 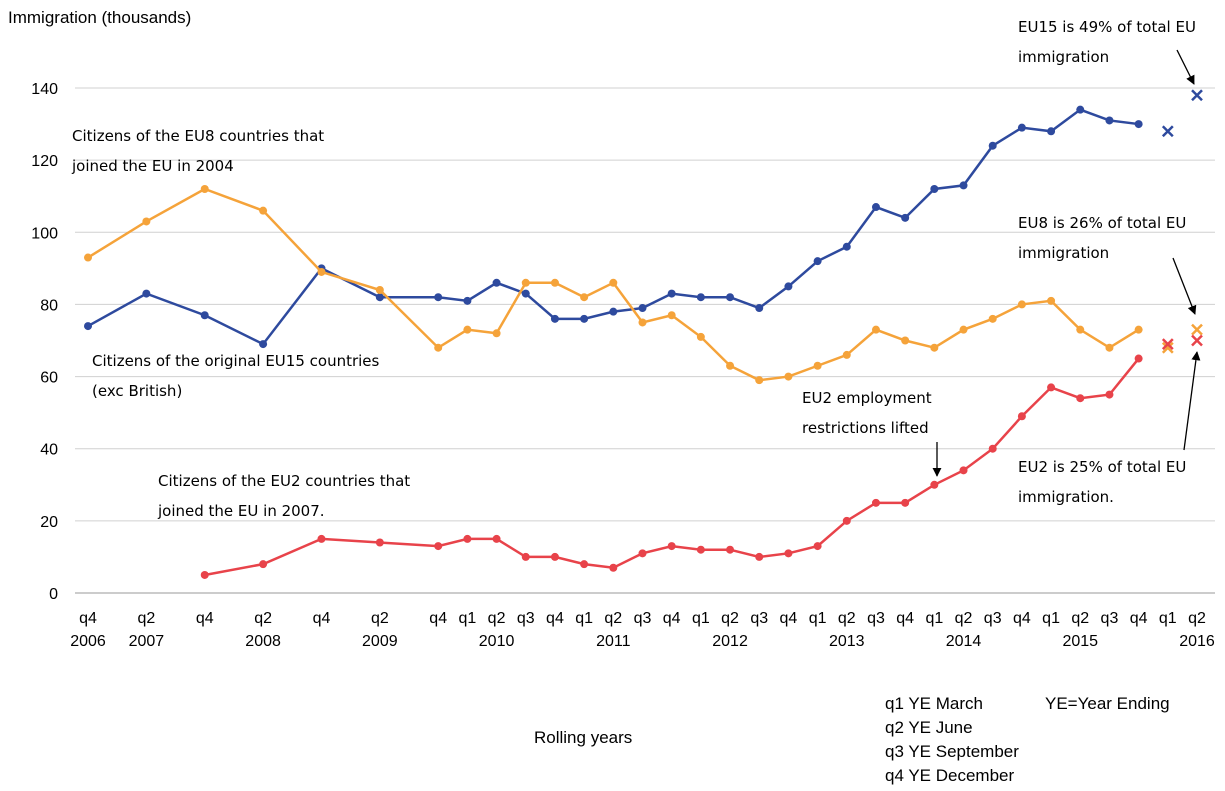 What do you see at coordinates (147, 630) in the screenshot?
I see `x-tick-label: q2 2007` at bounding box center [147, 630].